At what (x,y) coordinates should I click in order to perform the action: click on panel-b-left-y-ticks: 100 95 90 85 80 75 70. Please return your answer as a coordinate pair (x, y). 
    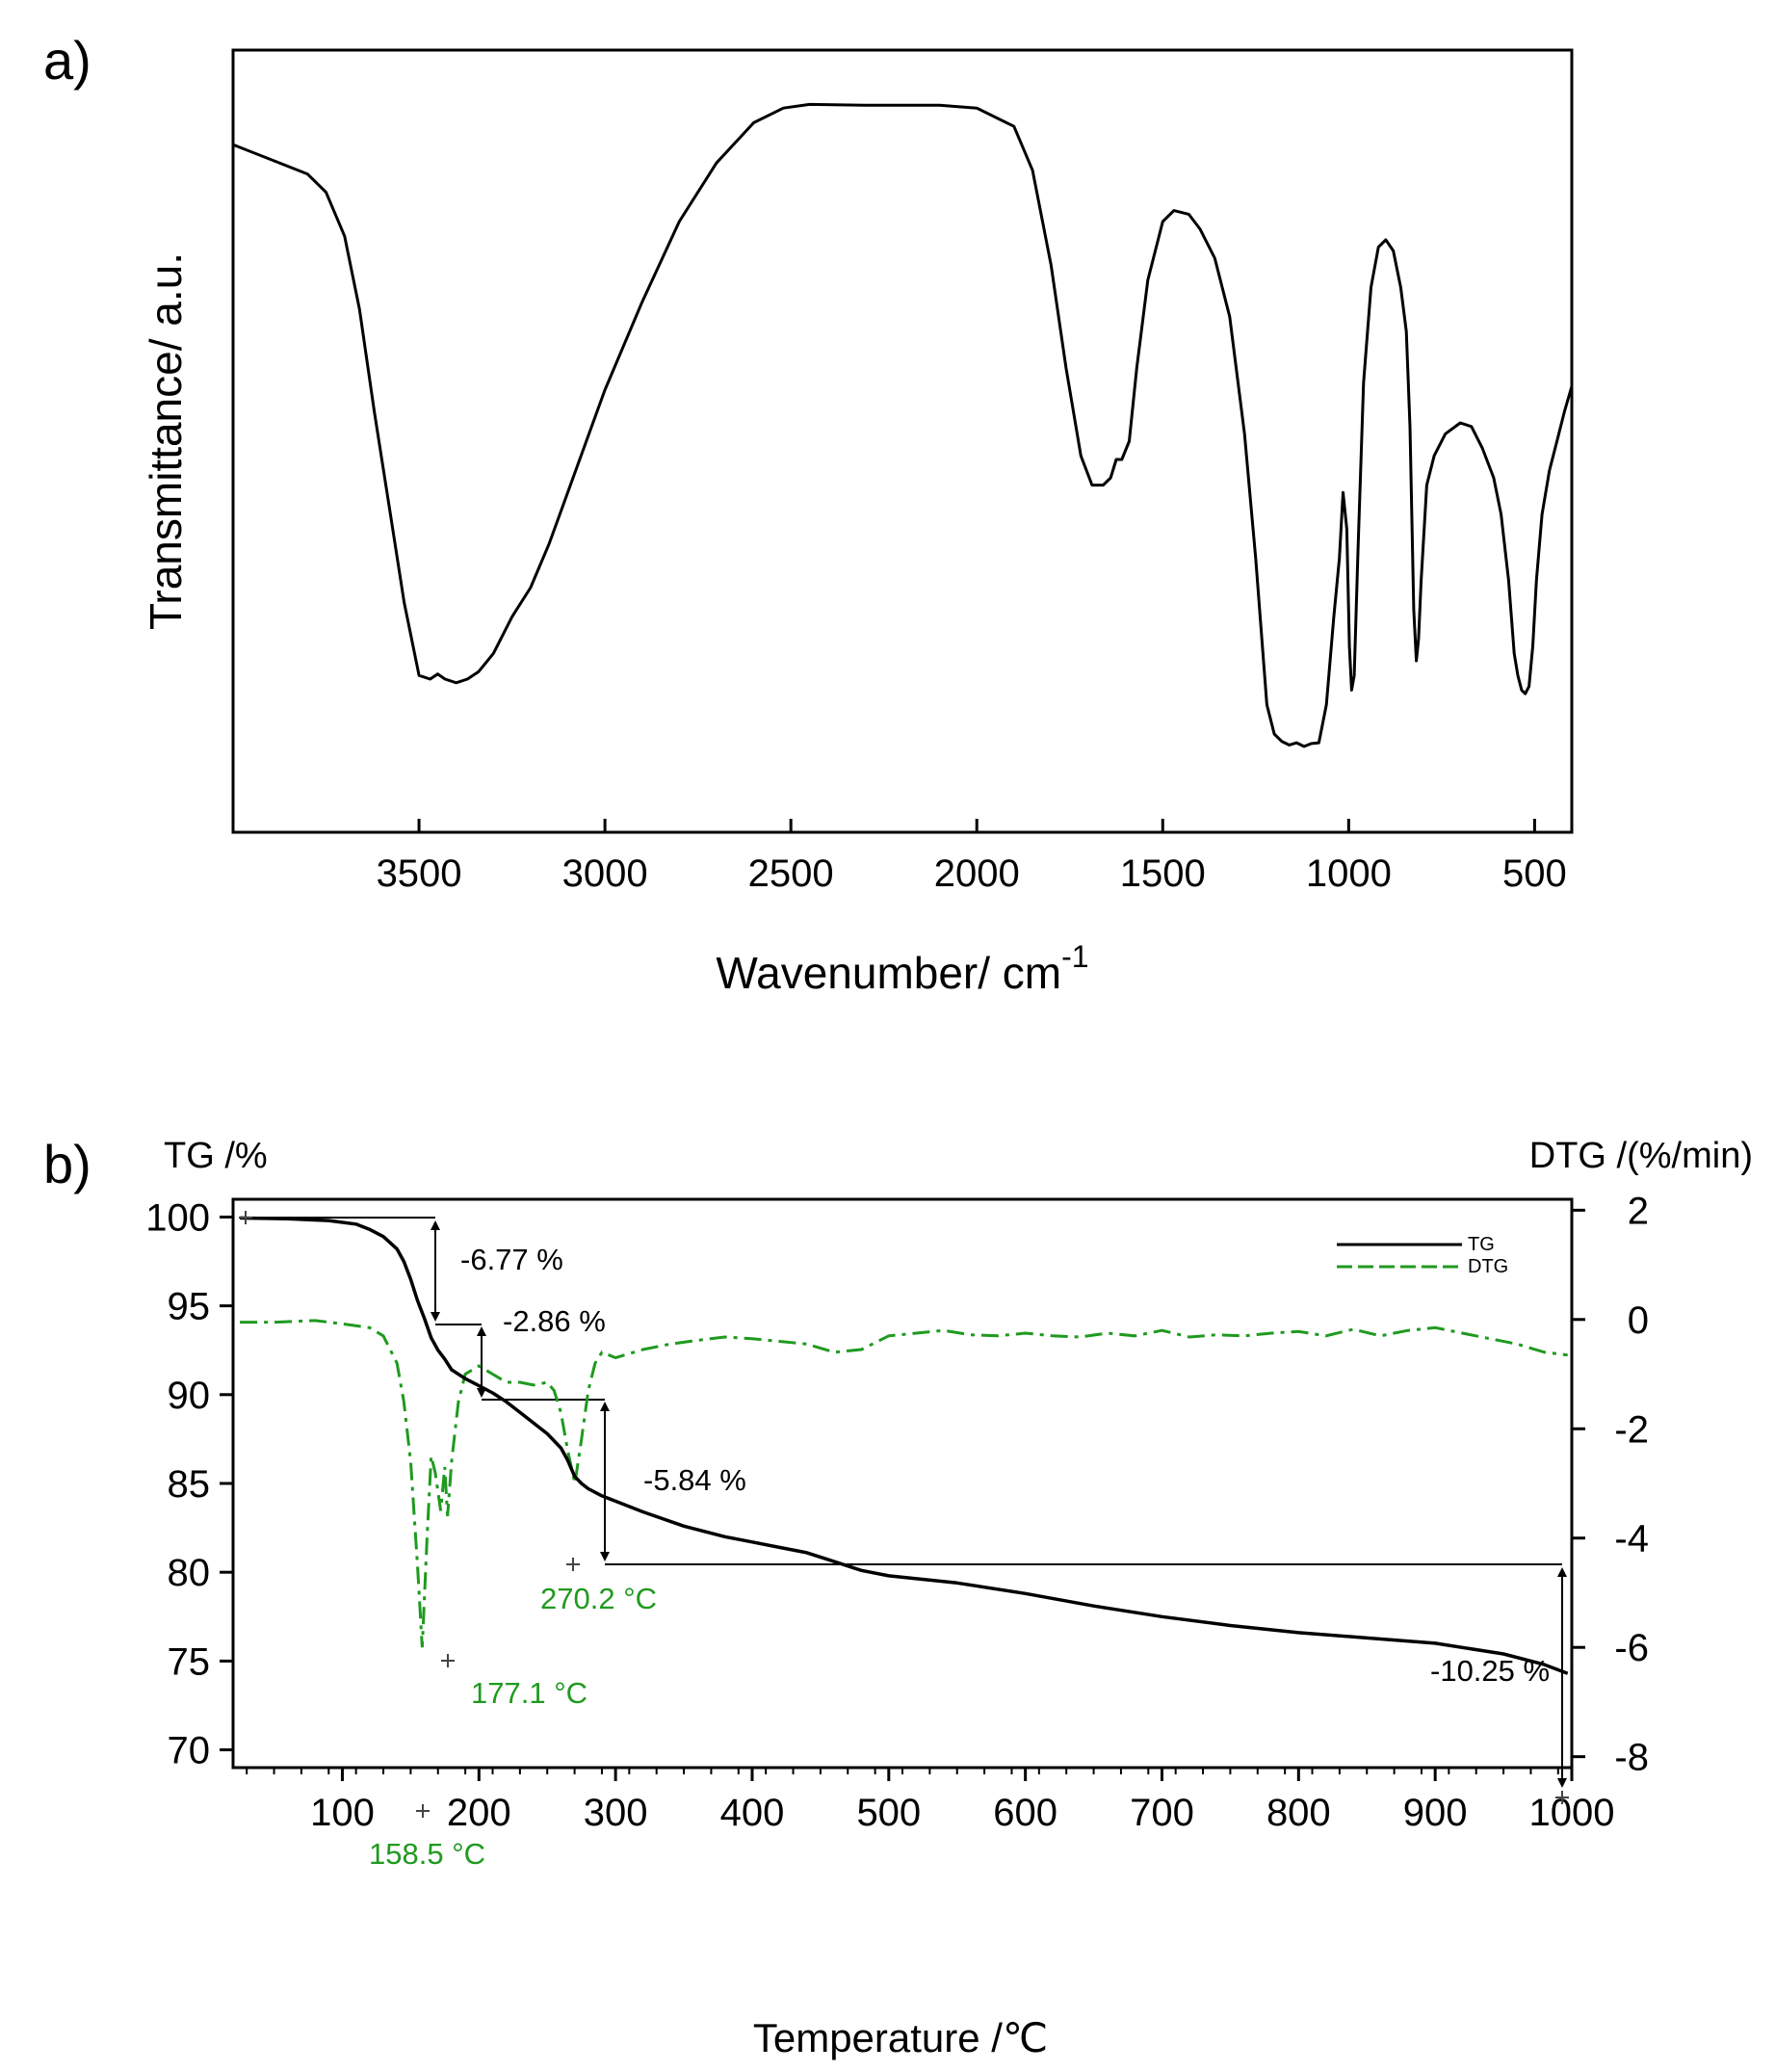
    Looking at the image, I should click on (189, 1484).